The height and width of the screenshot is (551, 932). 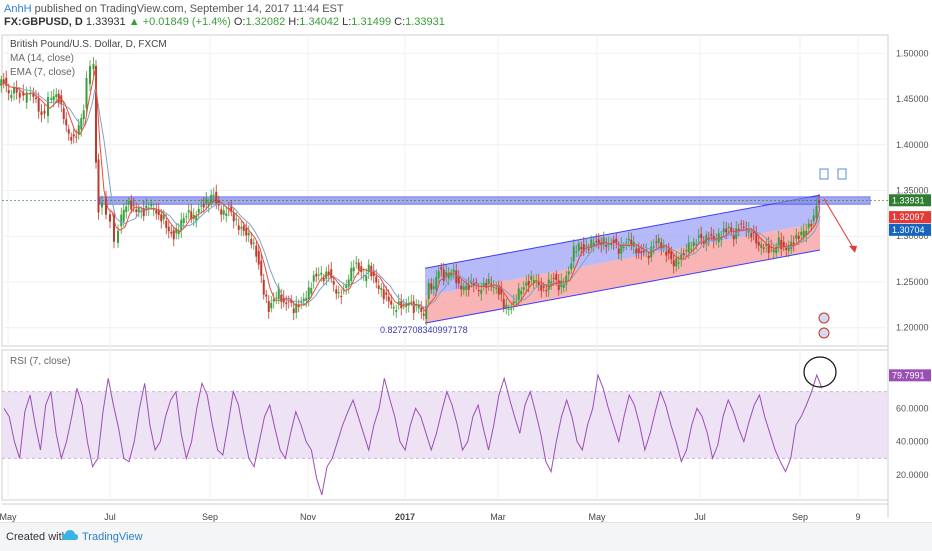 What do you see at coordinates (853, 249) in the screenshot?
I see `arrow-head-icon` at bounding box center [853, 249].